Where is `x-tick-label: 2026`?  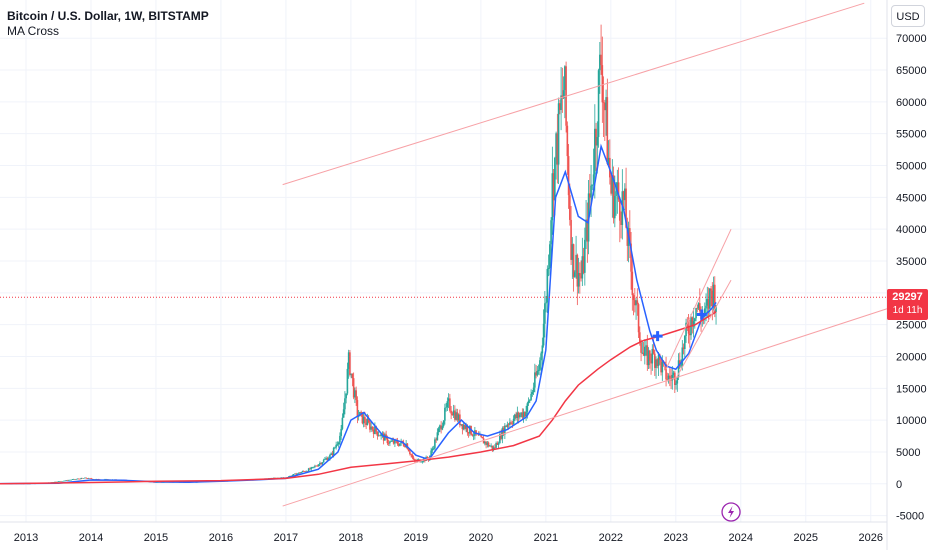
x-tick-label: 2026 is located at coordinates (871, 538).